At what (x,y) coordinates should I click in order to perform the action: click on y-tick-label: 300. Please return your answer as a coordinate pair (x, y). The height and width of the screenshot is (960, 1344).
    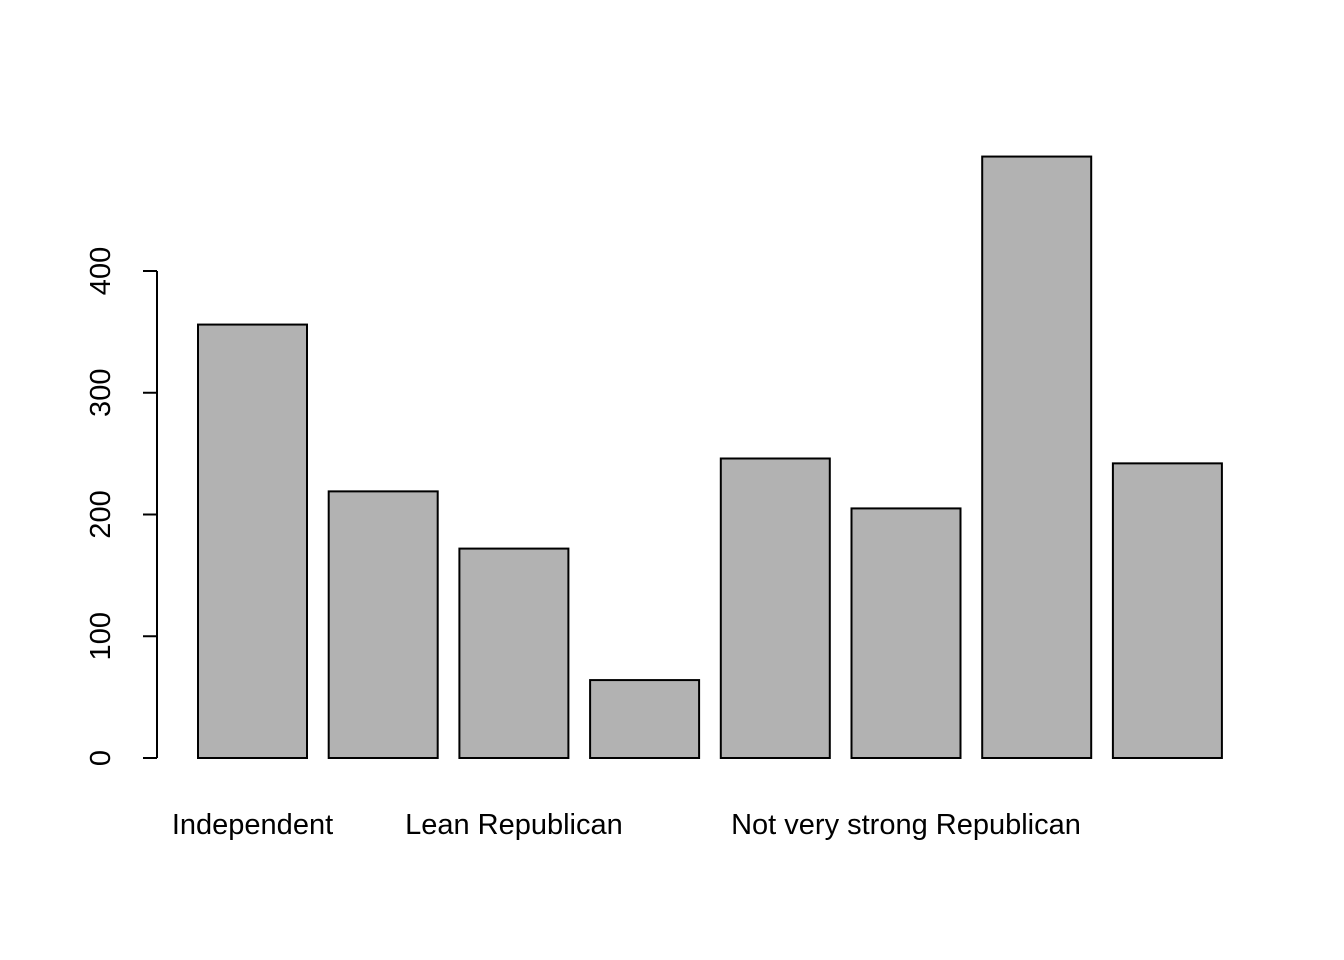
    Looking at the image, I should click on (101, 393).